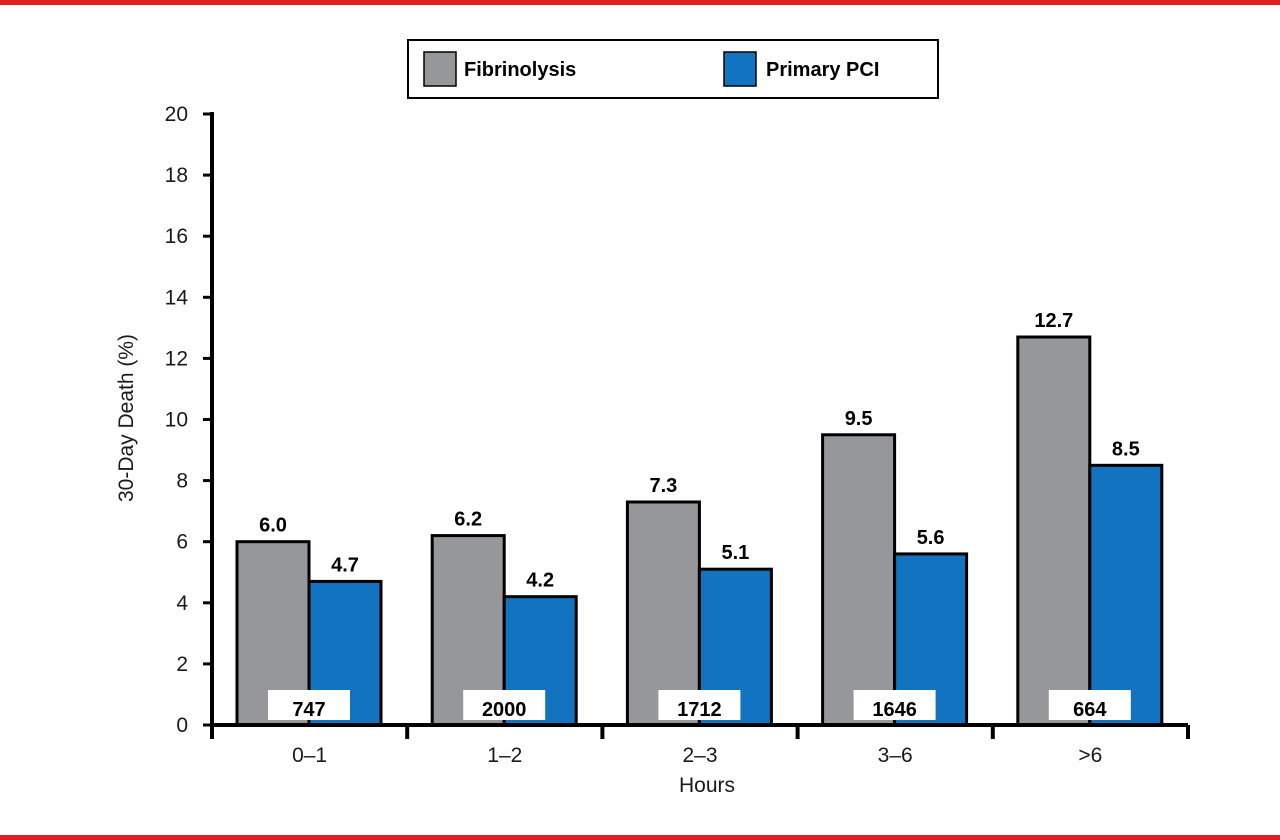 The image size is (1280, 840). Describe the element at coordinates (1126, 449) in the screenshot. I see `value-label-primary-pci-5: 8.5` at that location.